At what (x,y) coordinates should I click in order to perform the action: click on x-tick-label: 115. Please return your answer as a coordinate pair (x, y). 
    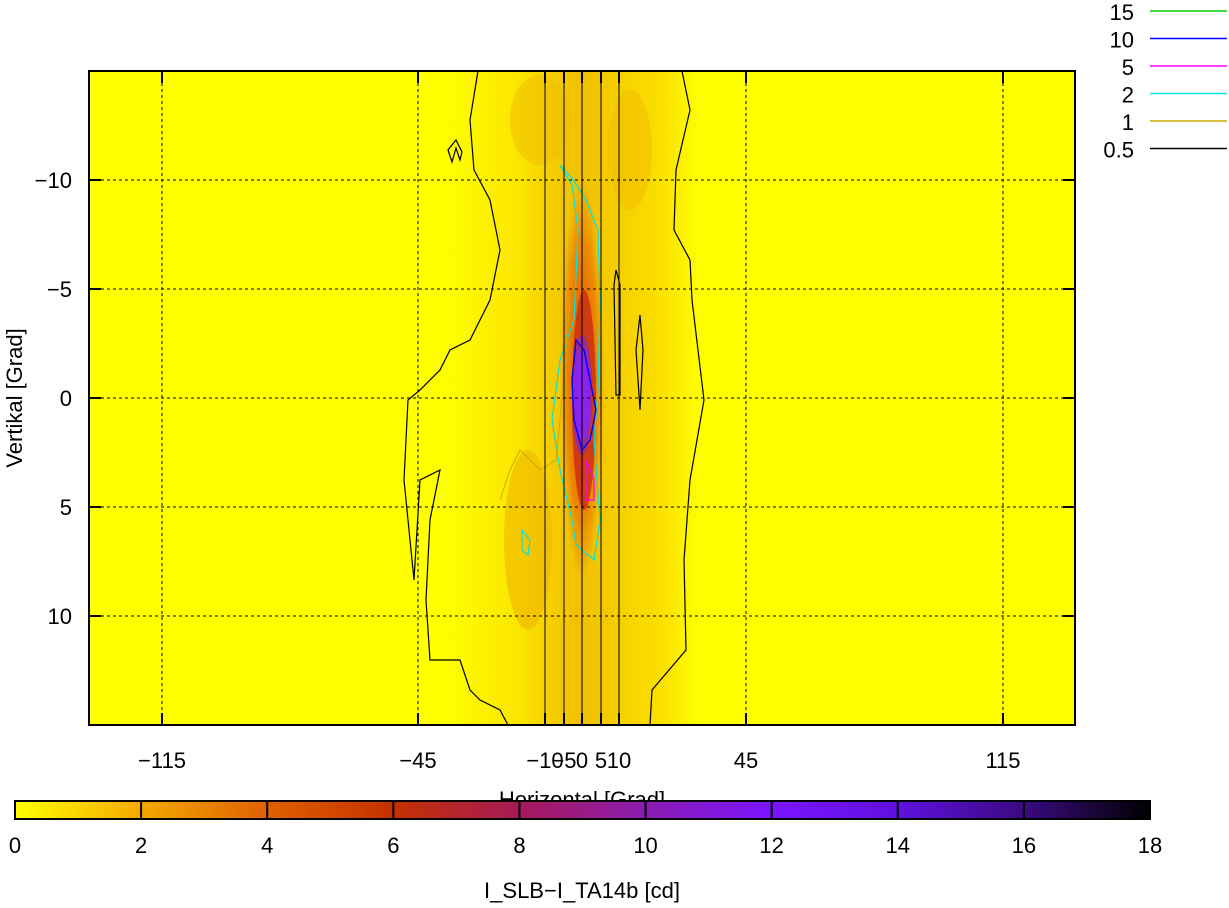
    Looking at the image, I should click on (1002, 760).